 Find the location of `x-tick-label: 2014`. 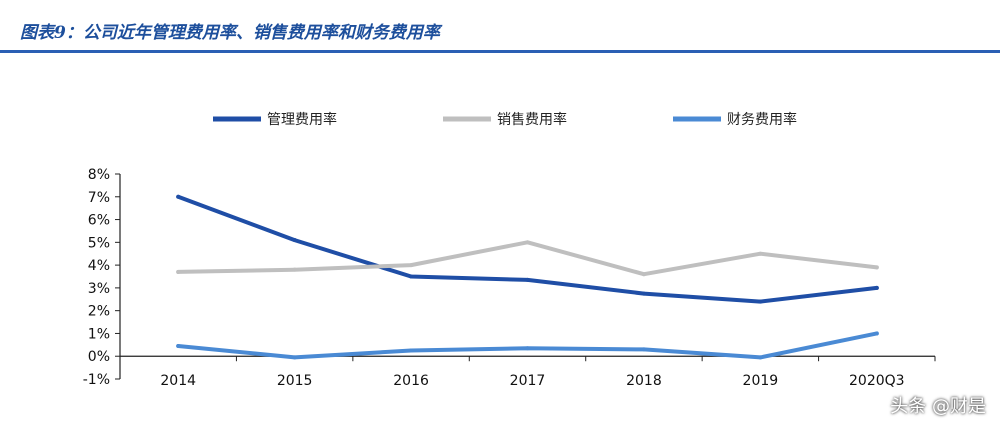

x-tick-label: 2014 is located at coordinates (178, 381).